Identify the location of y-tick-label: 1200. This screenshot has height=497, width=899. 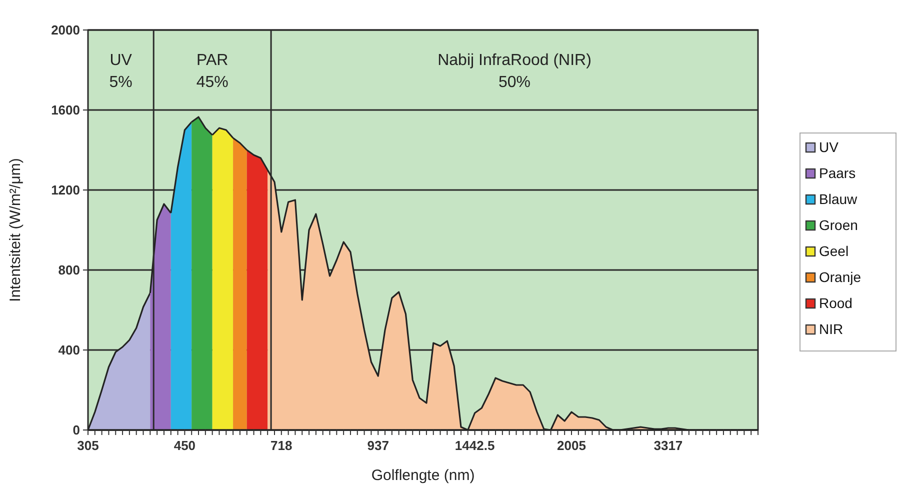
(65, 190).